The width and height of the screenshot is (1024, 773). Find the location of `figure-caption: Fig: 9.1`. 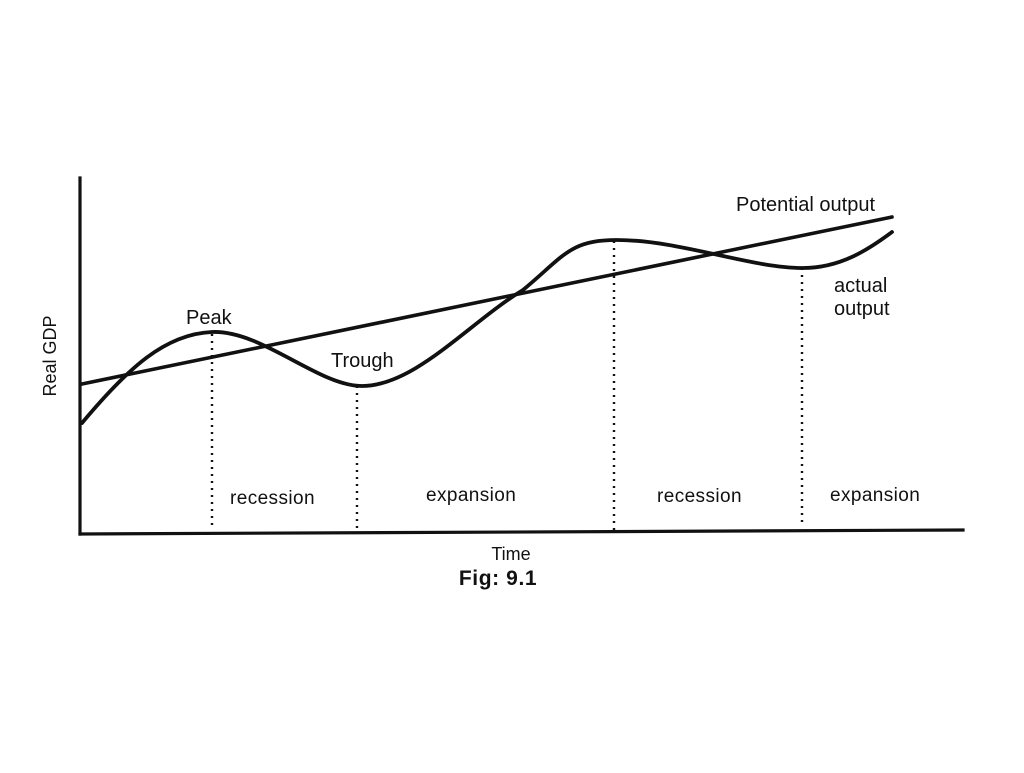

figure-caption: Fig: 9.1 is located at coordinates (498, 578).